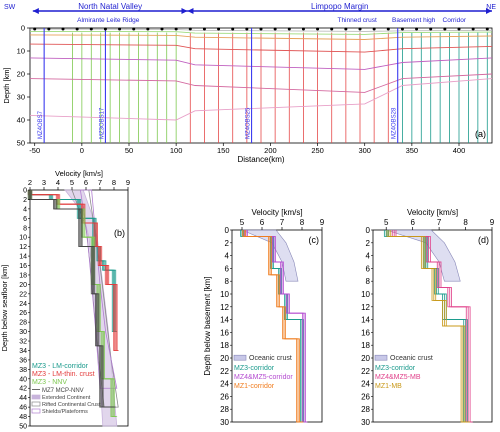 The height and width of the screenshot is (432, 500). Describe the element at coordinates (41, 124) in the screenshot. I see `obs-label: MZ4OBS7` at that location.